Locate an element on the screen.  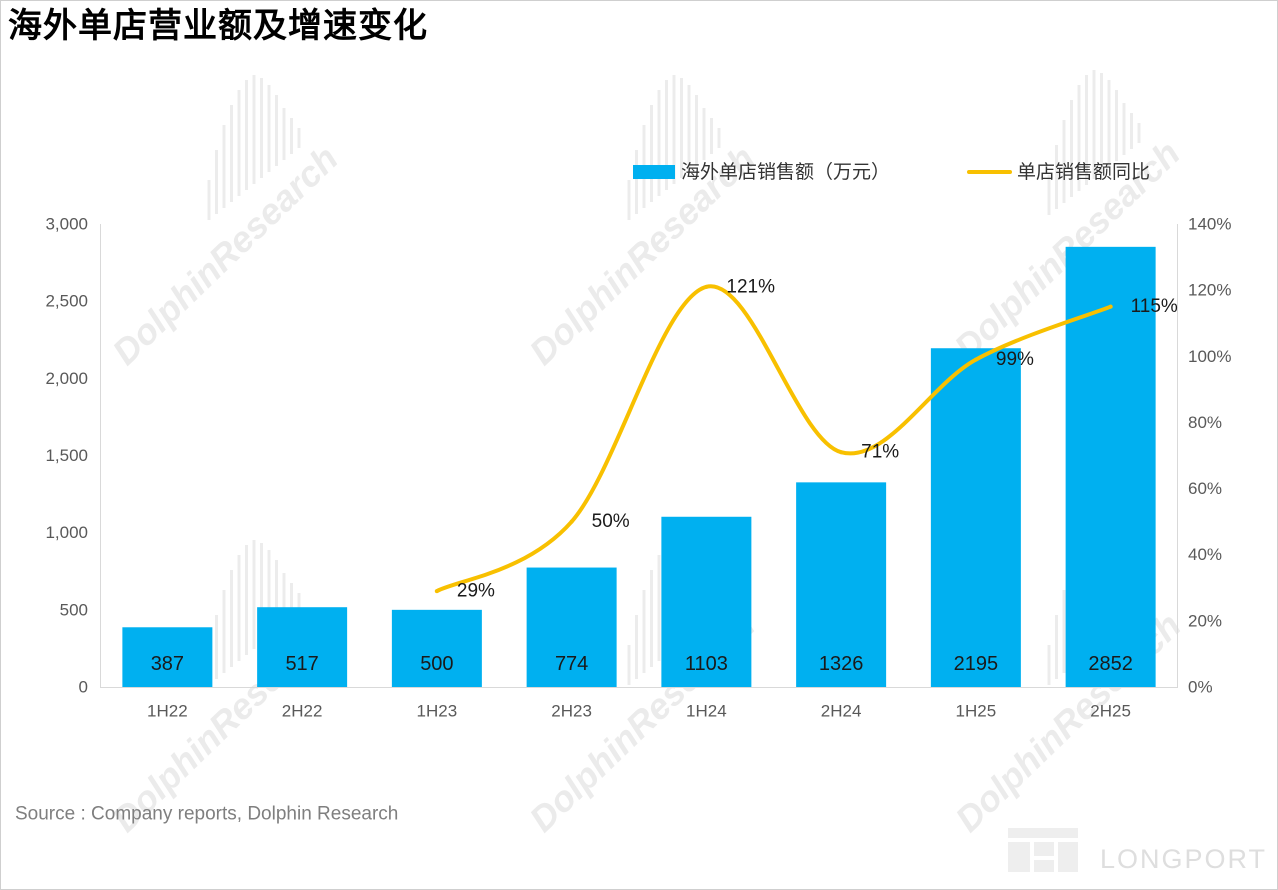
y-tick-label: 1,500 is located at coordinates (66, 455).